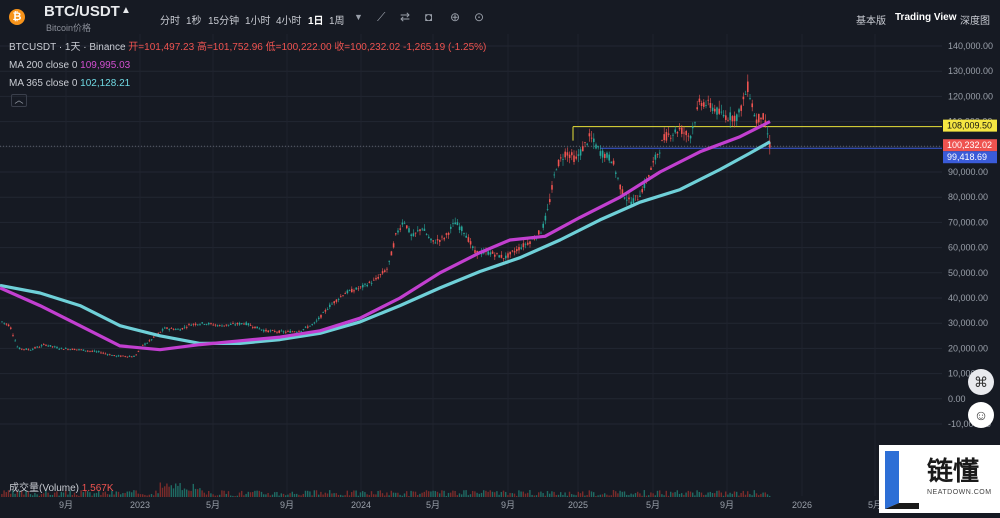 Image resolution: width=1000 pixels, height=518 pixels. I want to click on ma365-legend: MA 365 close 0 102,128.21, so click(247, 84).